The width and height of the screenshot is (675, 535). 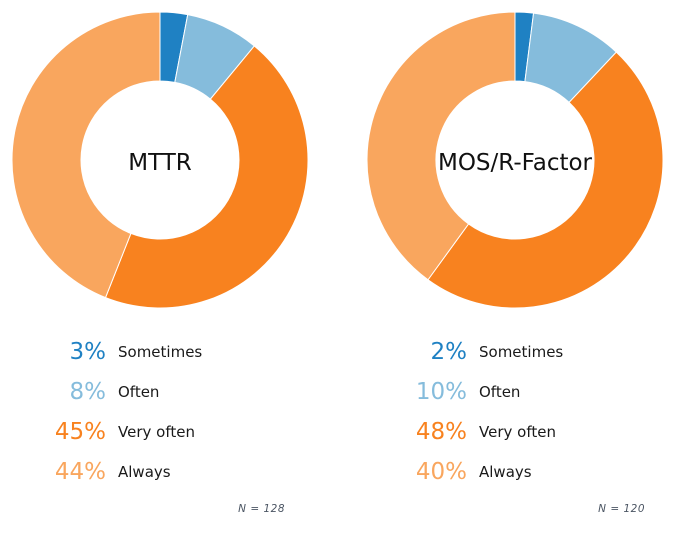 I want to click on donut-slice-very-often, so click(x=206, y=177).